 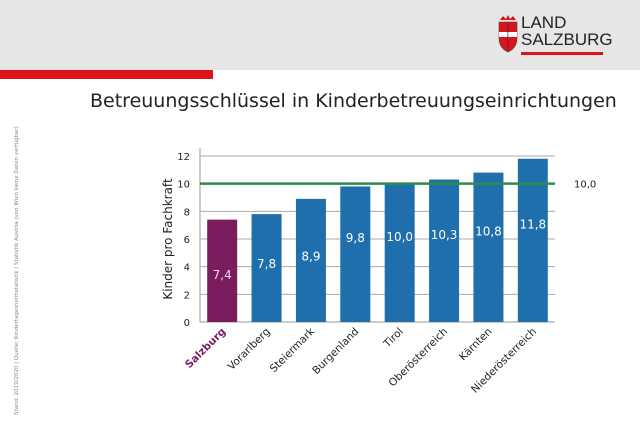 What do you see at coordinates (562, 53) in the screenshot?
I see `logo-underline` at bounding box center [562, 53].